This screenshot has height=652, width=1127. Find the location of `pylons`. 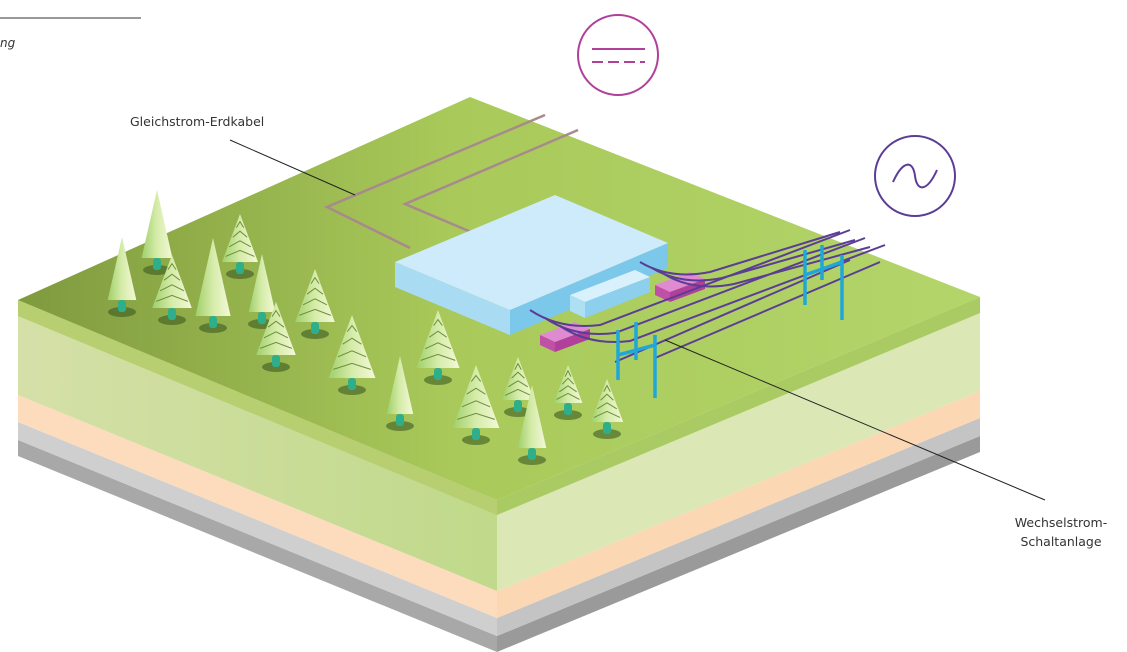

pylons is located at coordinates (730, 321).